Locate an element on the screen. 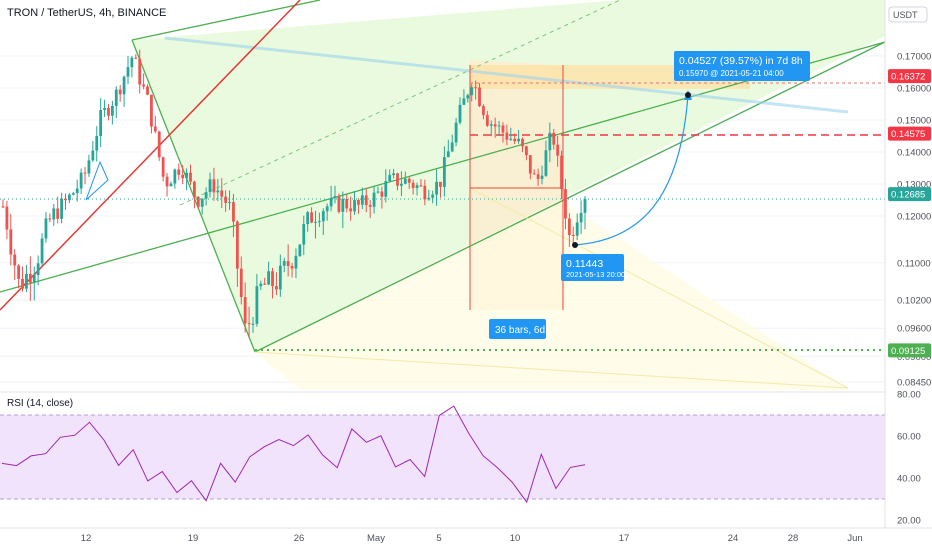 This screenshot has height=550, width=932. time-tick-label: 12 is located at coordinates (86, 538).